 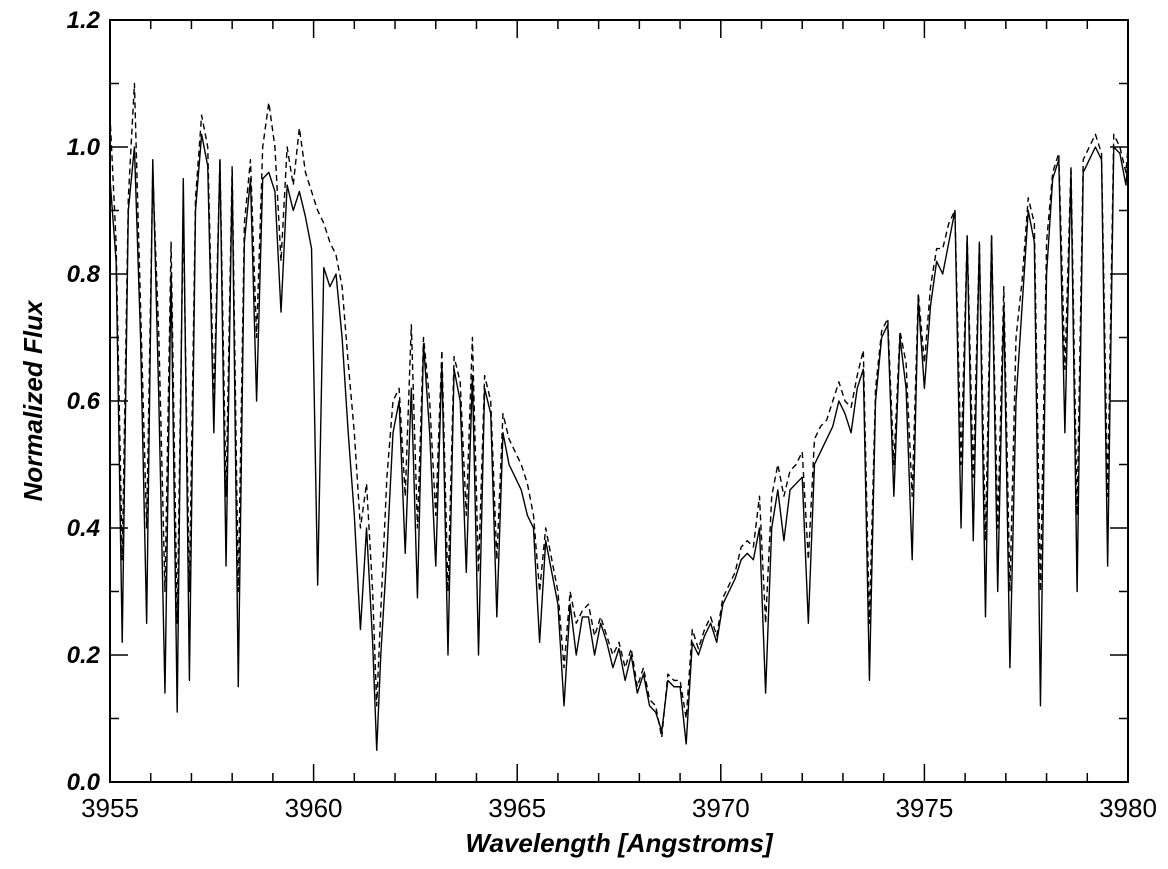 I want to click on x-tick-label: 3965, so click(x=517, y=808).